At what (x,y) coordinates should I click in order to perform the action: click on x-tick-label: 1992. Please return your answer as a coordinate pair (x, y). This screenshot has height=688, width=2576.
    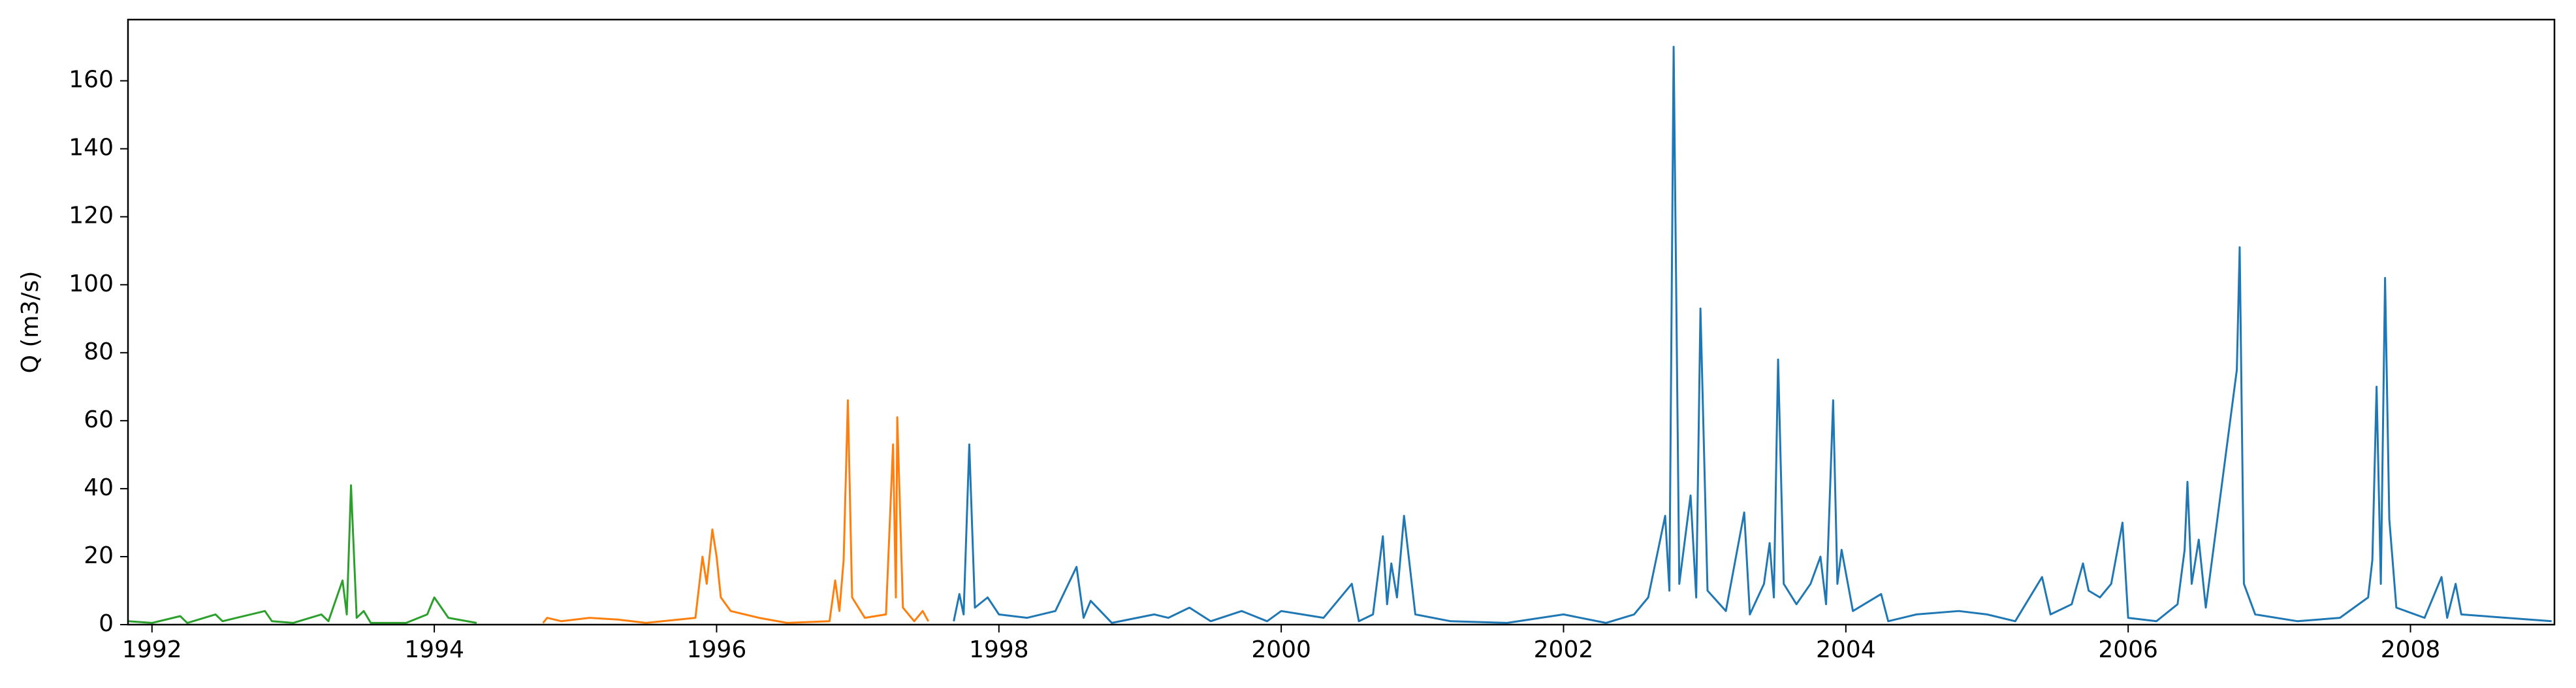
    Looking at the image, I should click on (152, 649).